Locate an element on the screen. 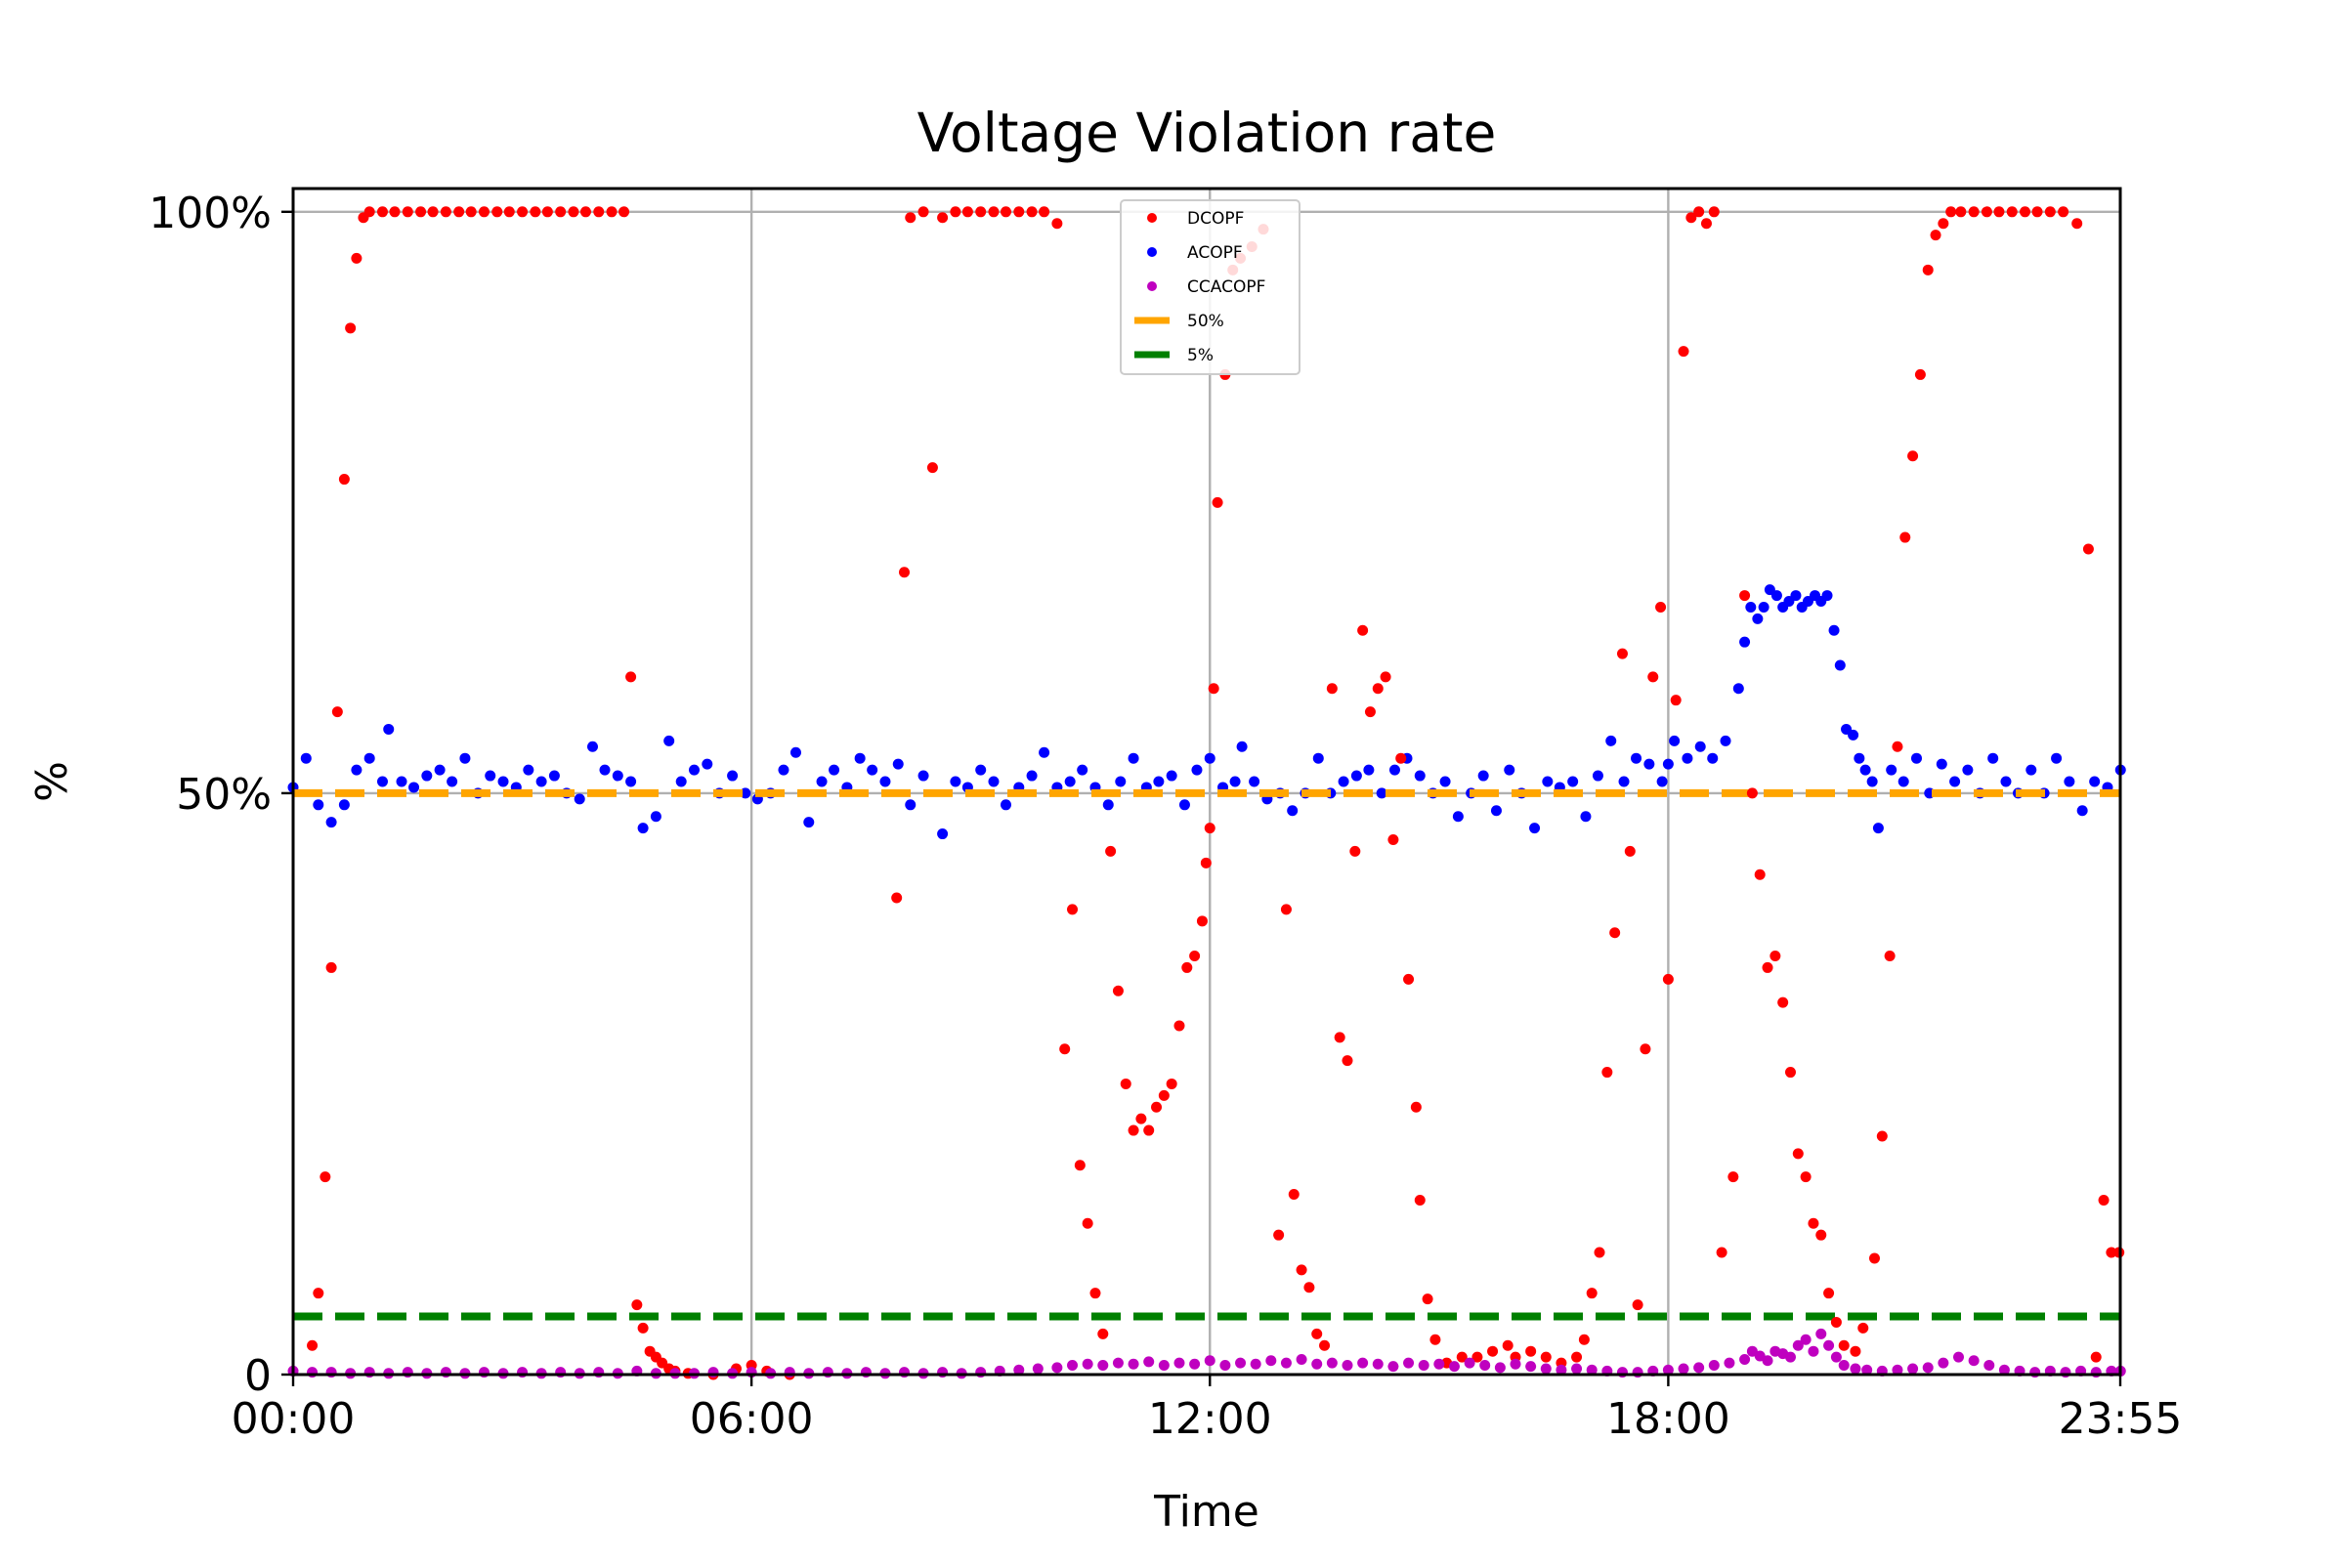 This screenshot has width=2345, height=1568. chart-title: Voltage Violation rate is located at coordinates (1207, 133).